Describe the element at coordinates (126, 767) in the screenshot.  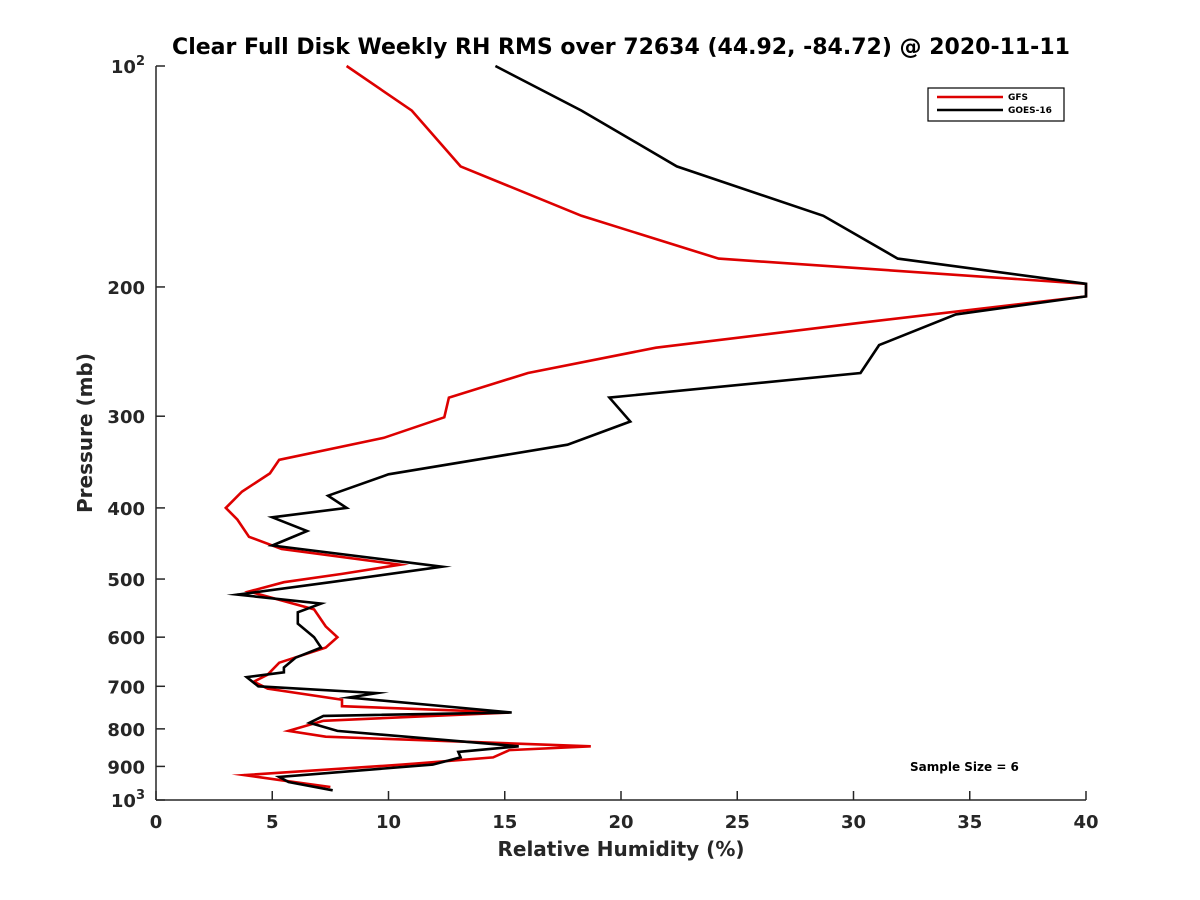
I see `y-tick-label: 900` at that location.